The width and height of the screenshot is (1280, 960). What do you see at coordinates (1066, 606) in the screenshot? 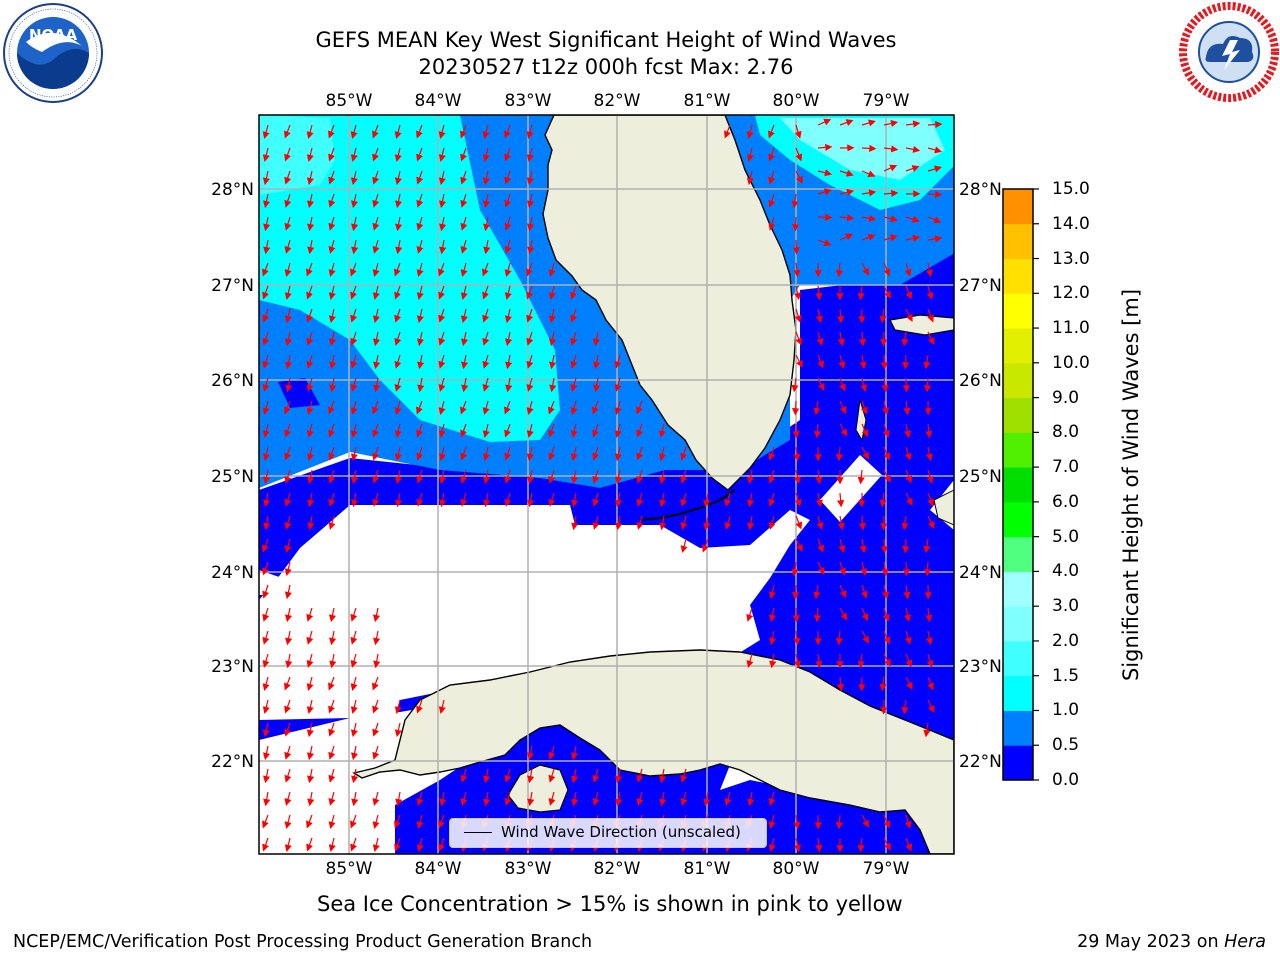
I see `colorbar-tick-label: 3.0` at bounding box center [1066, 606].